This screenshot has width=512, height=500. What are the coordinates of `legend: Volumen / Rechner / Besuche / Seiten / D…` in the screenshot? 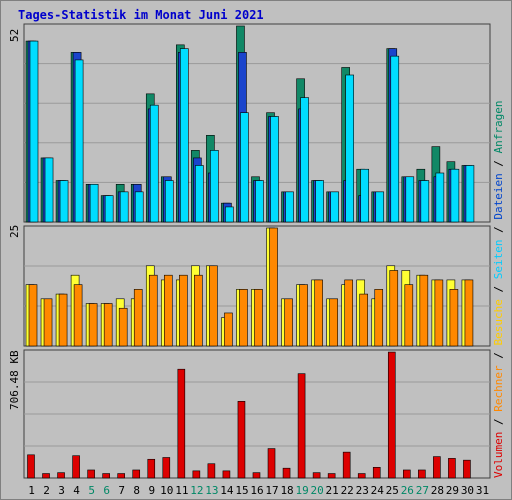 It's located at (498, 289).